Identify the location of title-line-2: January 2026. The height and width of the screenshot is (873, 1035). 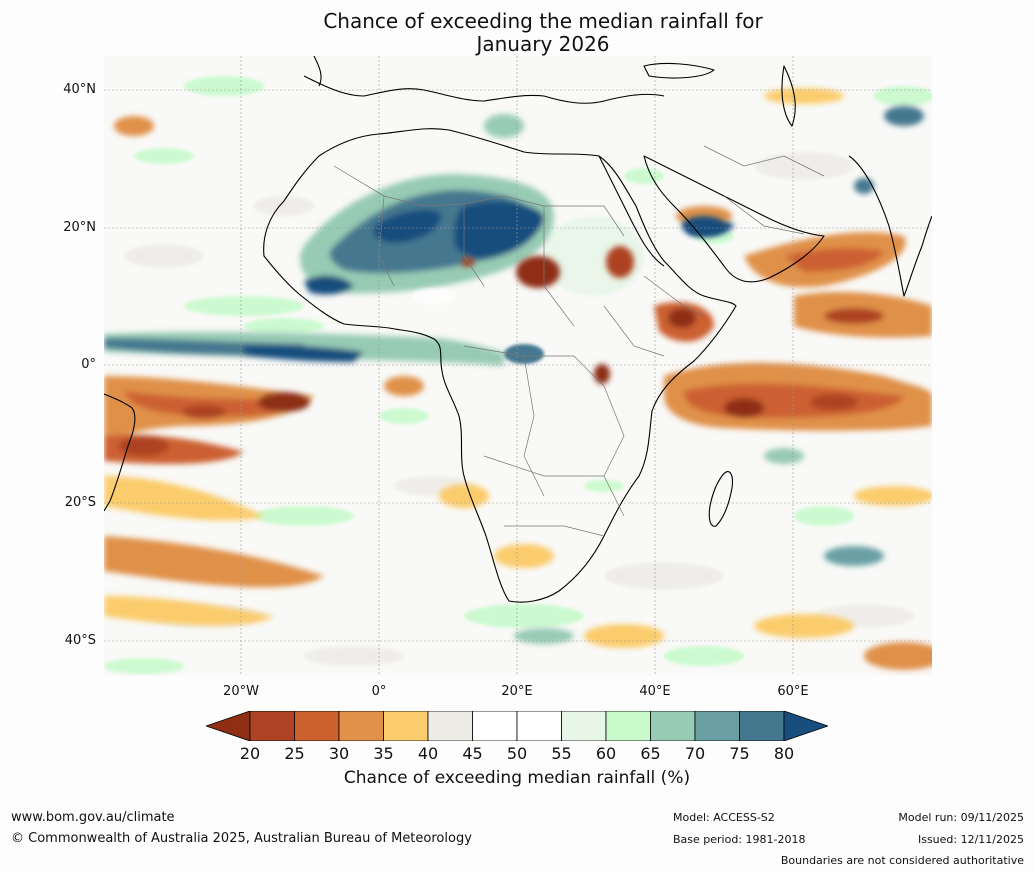
(543, 44).